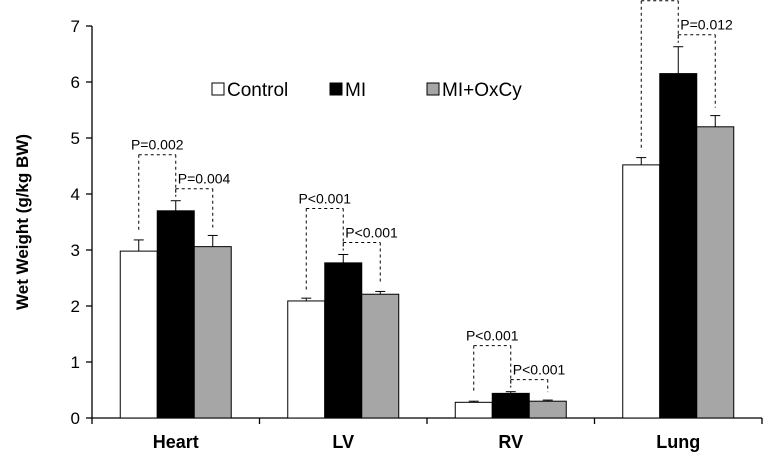 Image resolution: width=772 pixels, height=455 pixels. What do you see at coordinates (75, 362) in the screenshot?
I see `y-tick-label: 1` at bounding box center [75, 362].